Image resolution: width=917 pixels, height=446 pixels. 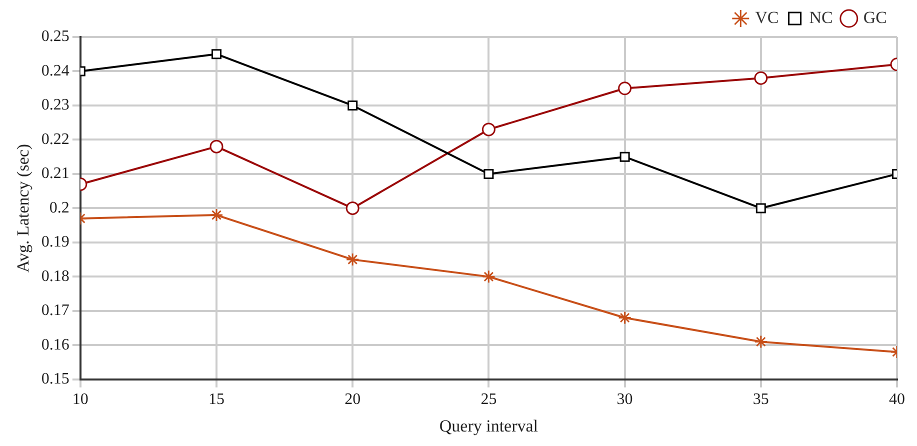 What do you see at coordinates (55, 37) in the screenshot?
I see `y-tick-label: 0.25` at bounding box center [55, 37].